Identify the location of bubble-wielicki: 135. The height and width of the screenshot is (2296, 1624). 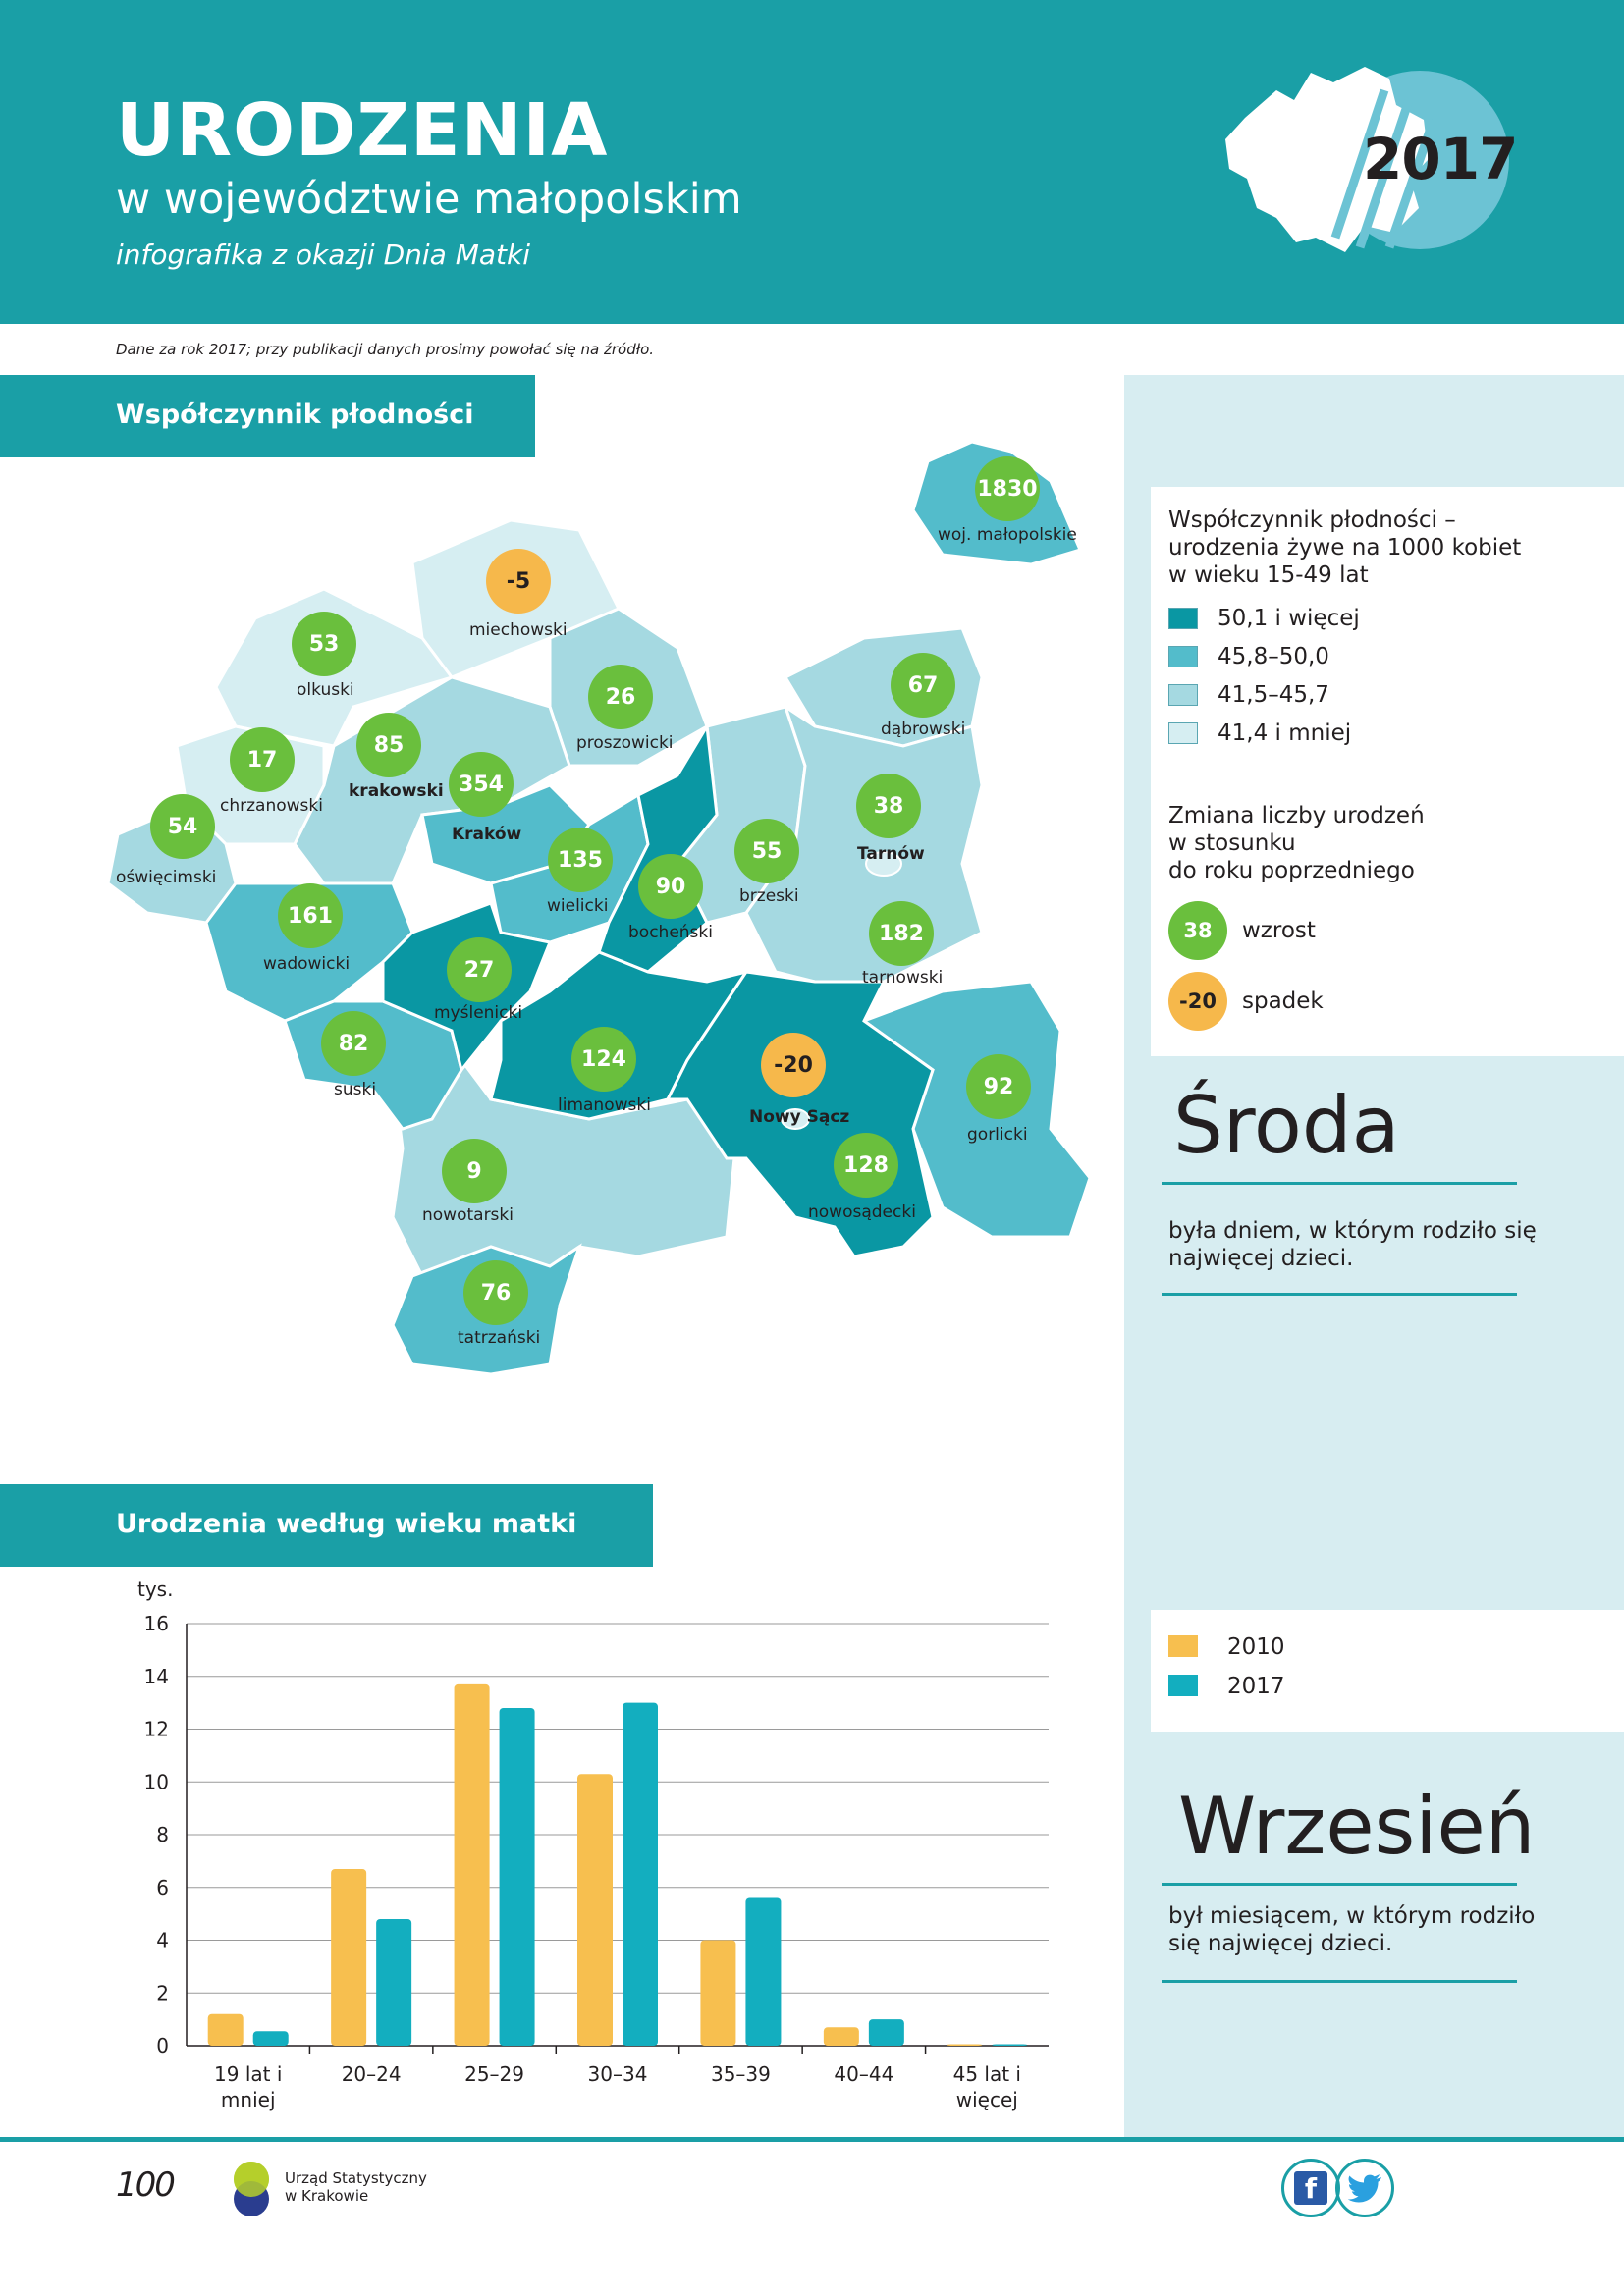
(580, 860).